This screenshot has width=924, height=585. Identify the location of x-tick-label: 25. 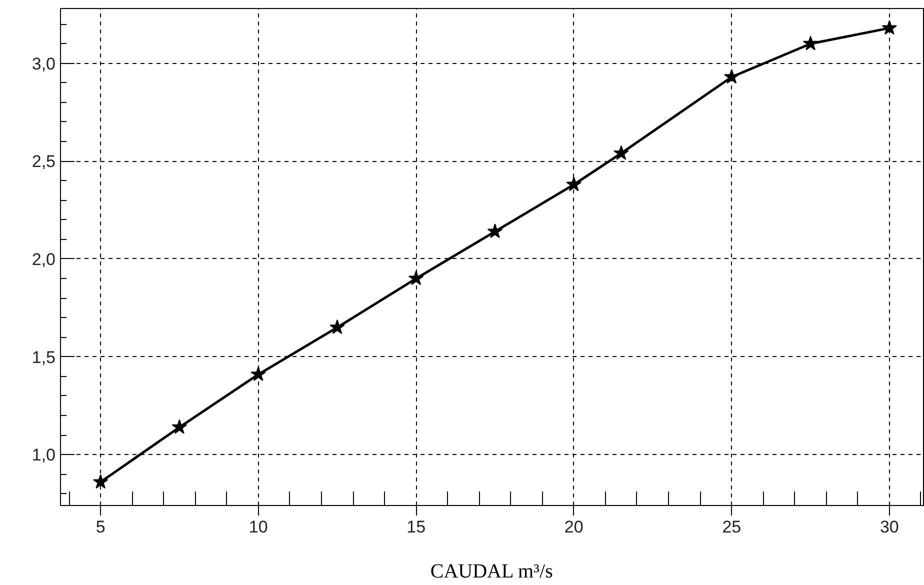
(732, 527).